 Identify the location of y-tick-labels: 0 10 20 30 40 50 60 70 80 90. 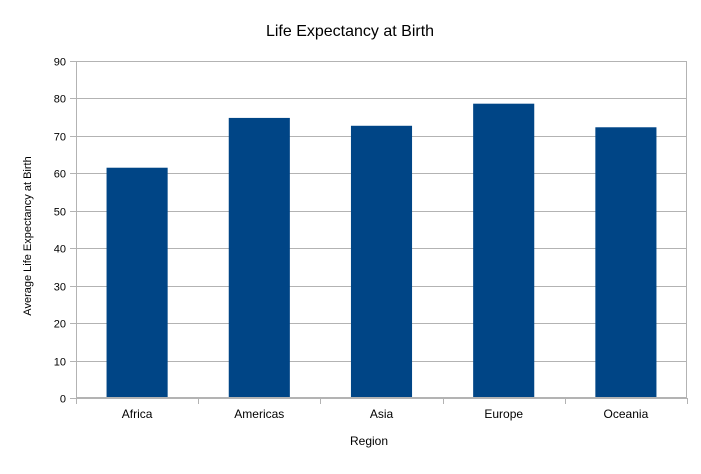
(60, 231).